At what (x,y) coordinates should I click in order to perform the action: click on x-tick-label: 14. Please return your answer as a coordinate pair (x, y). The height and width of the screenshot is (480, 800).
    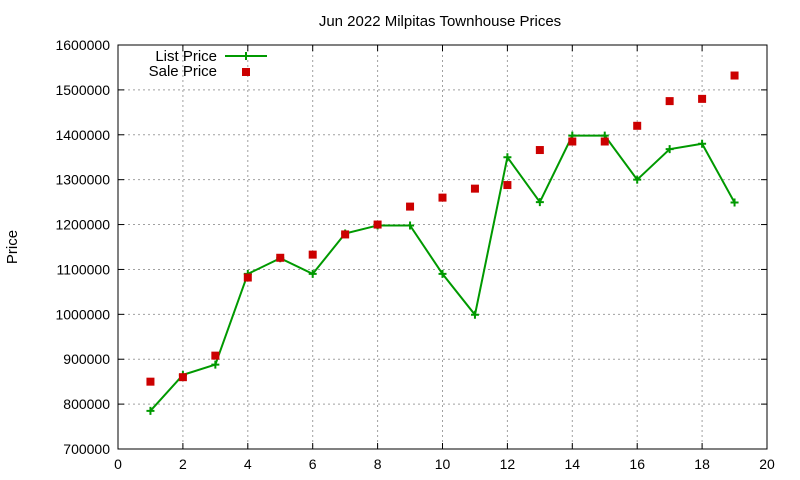
    Looking at the image, I should click on (573, 464).